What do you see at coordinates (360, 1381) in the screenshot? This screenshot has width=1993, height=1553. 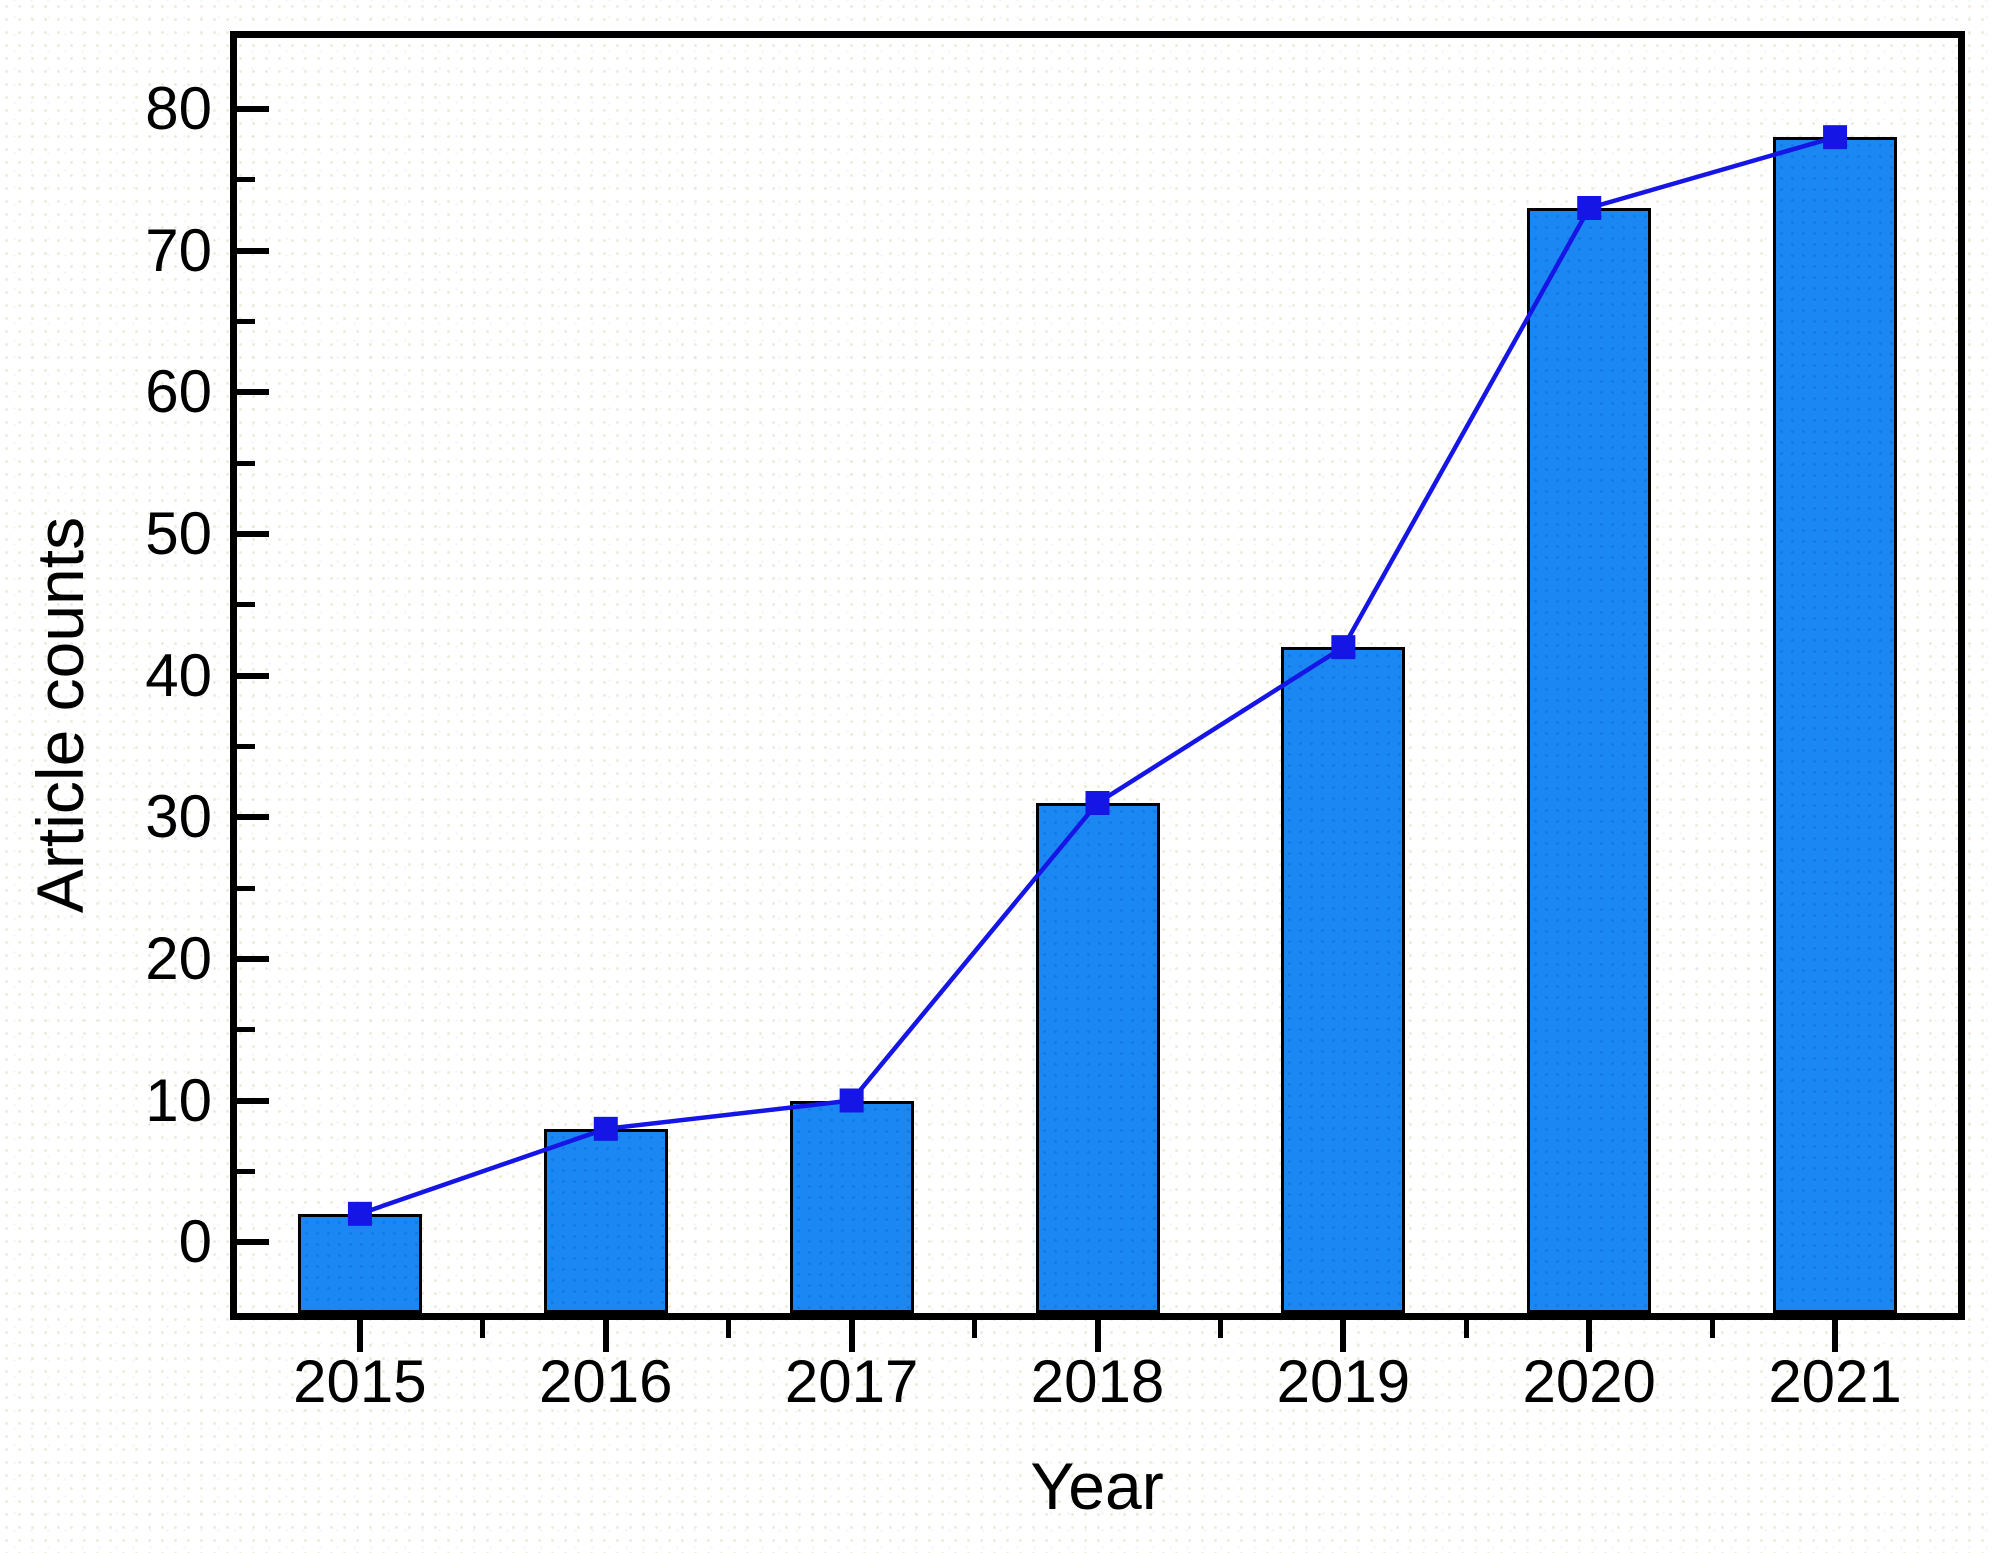 I see `x-tick-label-2015: 2015` at bounding box center [360, 1381].